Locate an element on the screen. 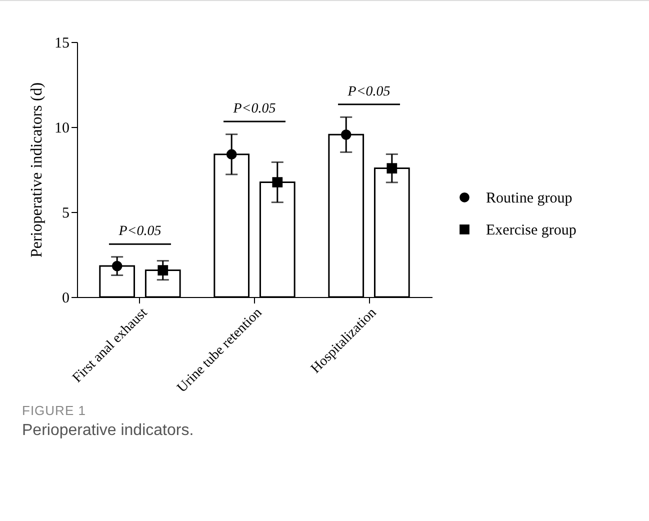 Image resolution: width=649 pixels, height=521 pixels. y-tick-label: 10 is located at coordinates (62, 128).